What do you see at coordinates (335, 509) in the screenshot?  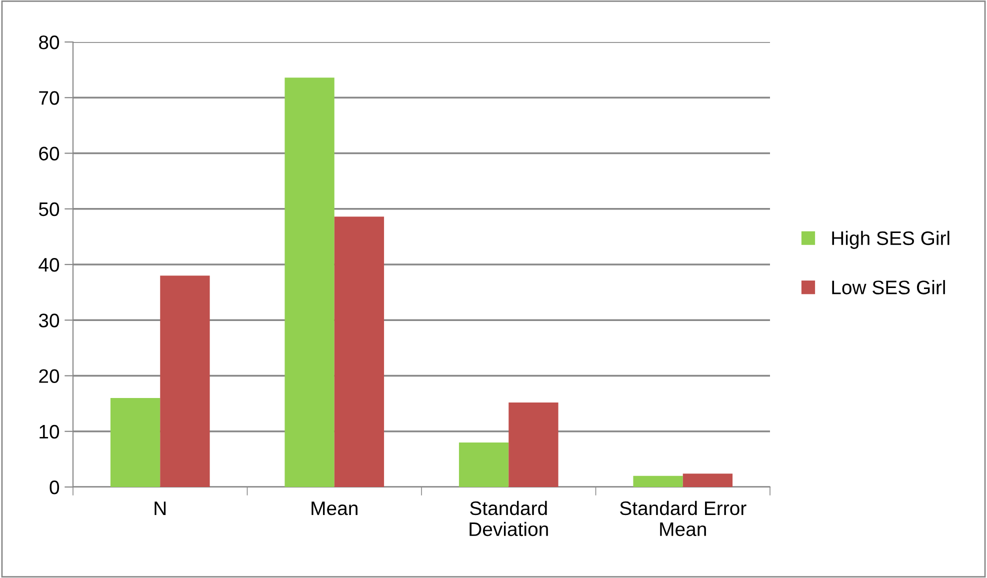 I see `x-tick-label: Mean` at bounding box center [335, 509].